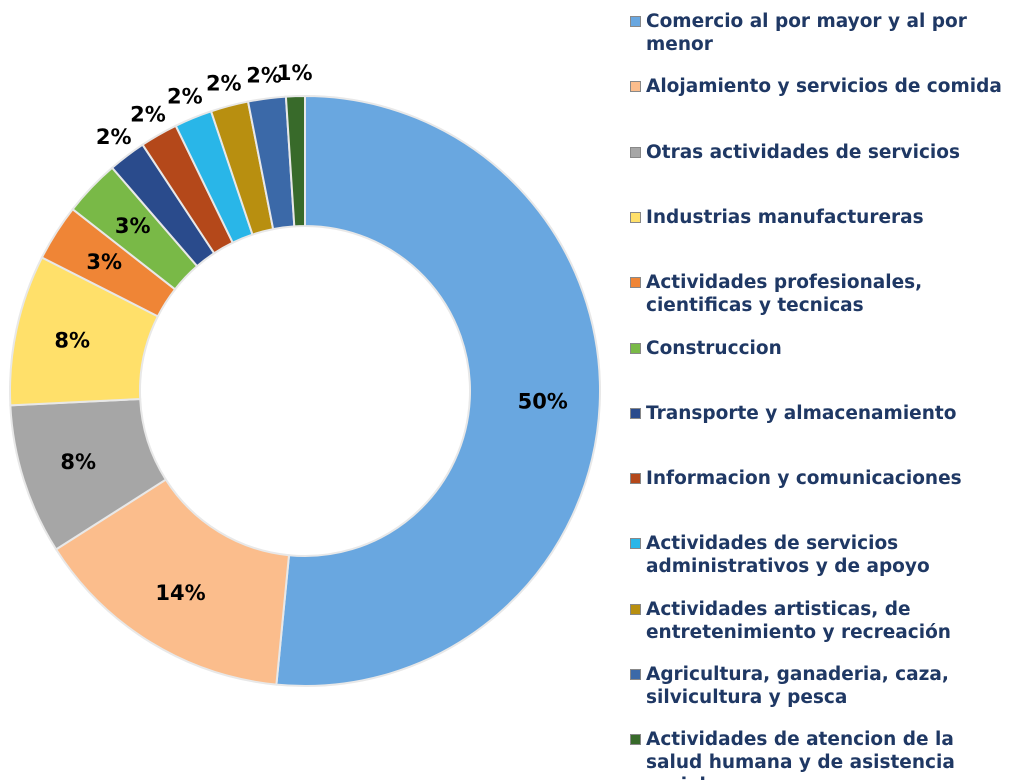  I want to click on data-label: 14%, so click(180, 593).